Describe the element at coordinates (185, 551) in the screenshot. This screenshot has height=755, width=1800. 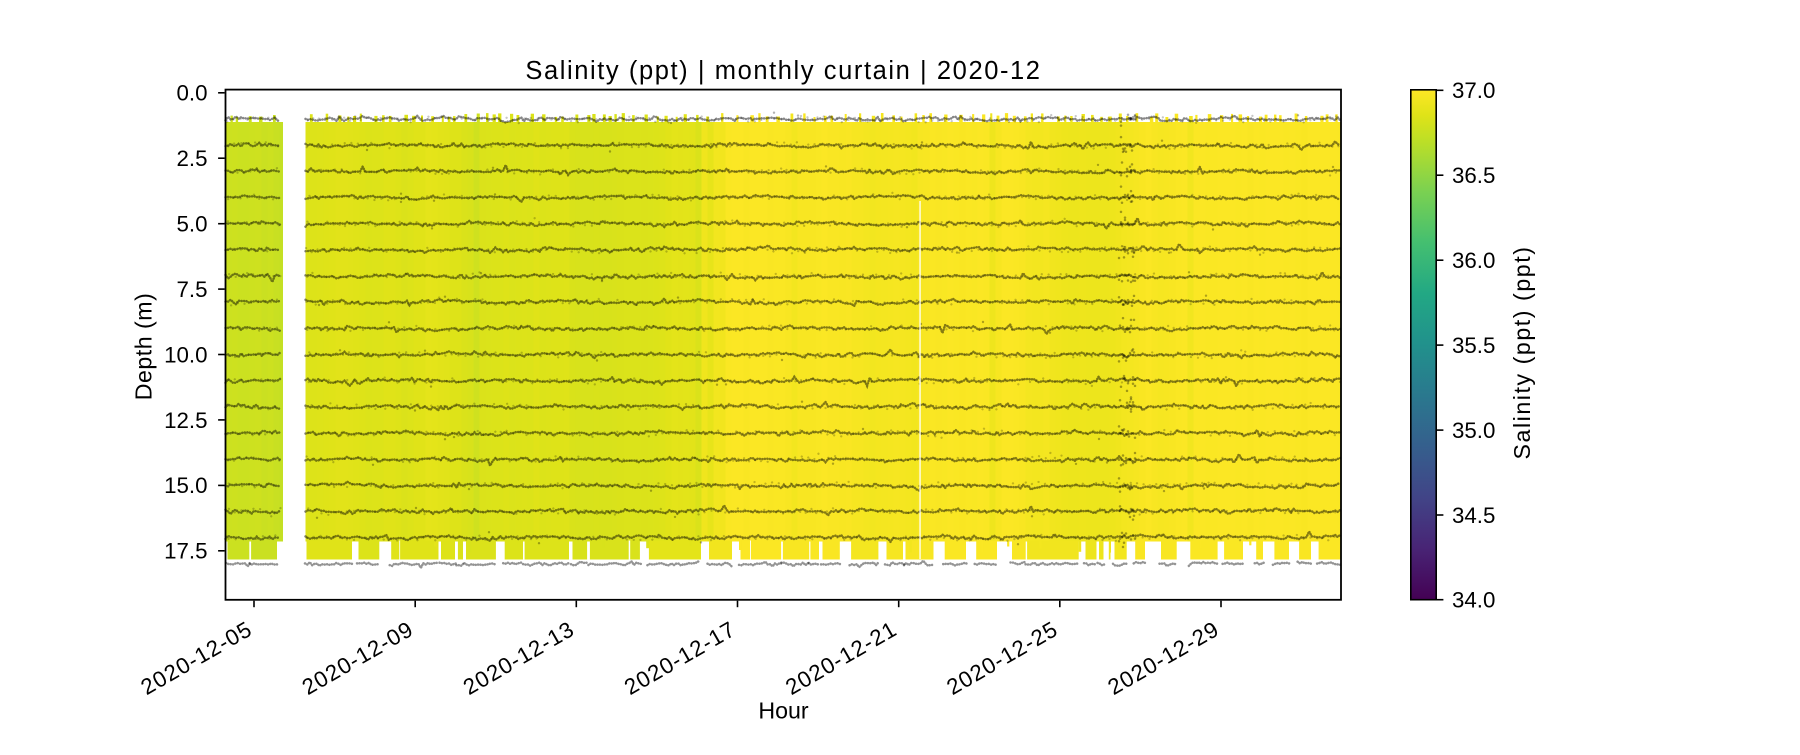
I see `svg-text: 17.5` at that location.